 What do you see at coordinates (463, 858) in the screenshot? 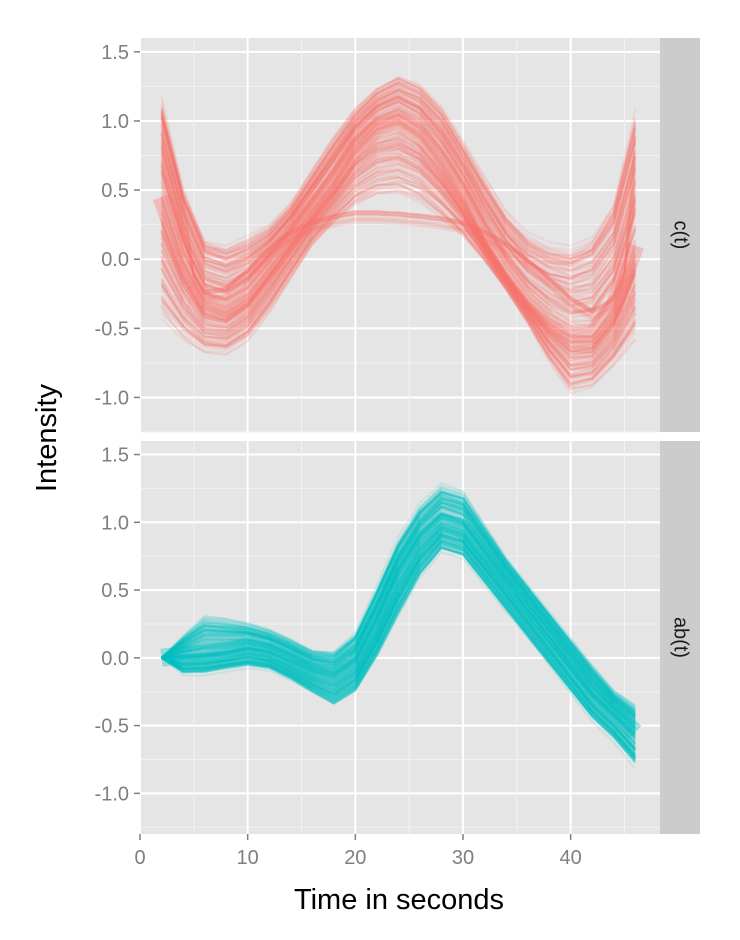
I see `x-tick-label: 30` at bounding box center [463, 858].